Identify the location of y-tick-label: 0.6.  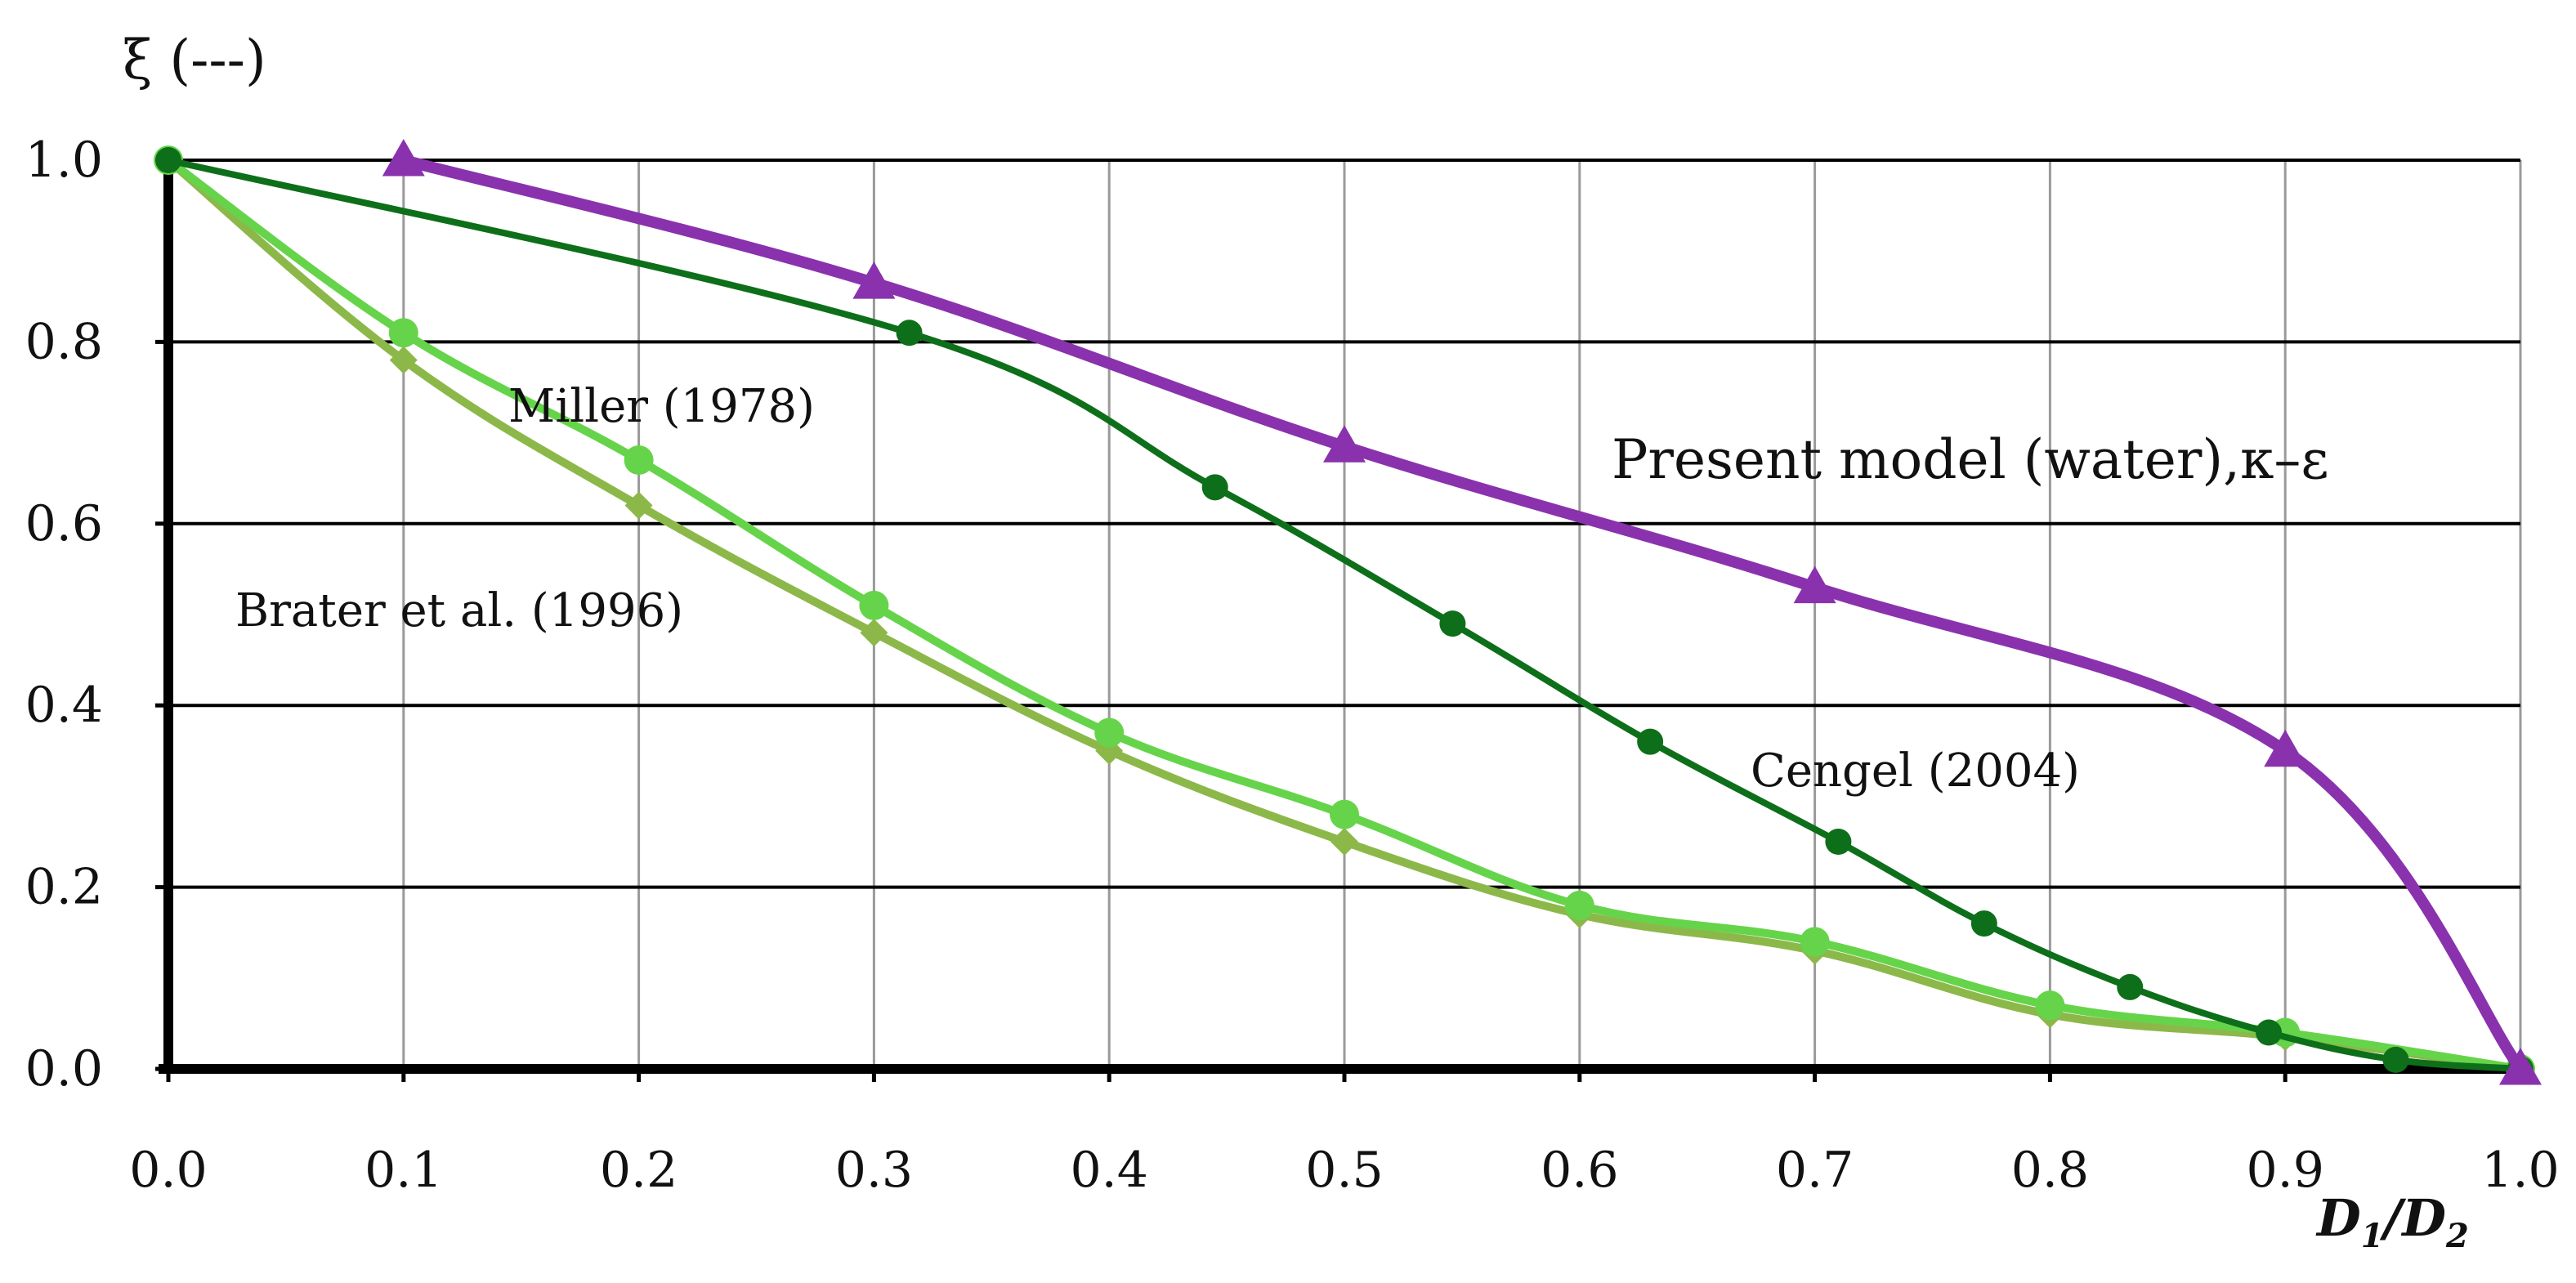
(64, 523).